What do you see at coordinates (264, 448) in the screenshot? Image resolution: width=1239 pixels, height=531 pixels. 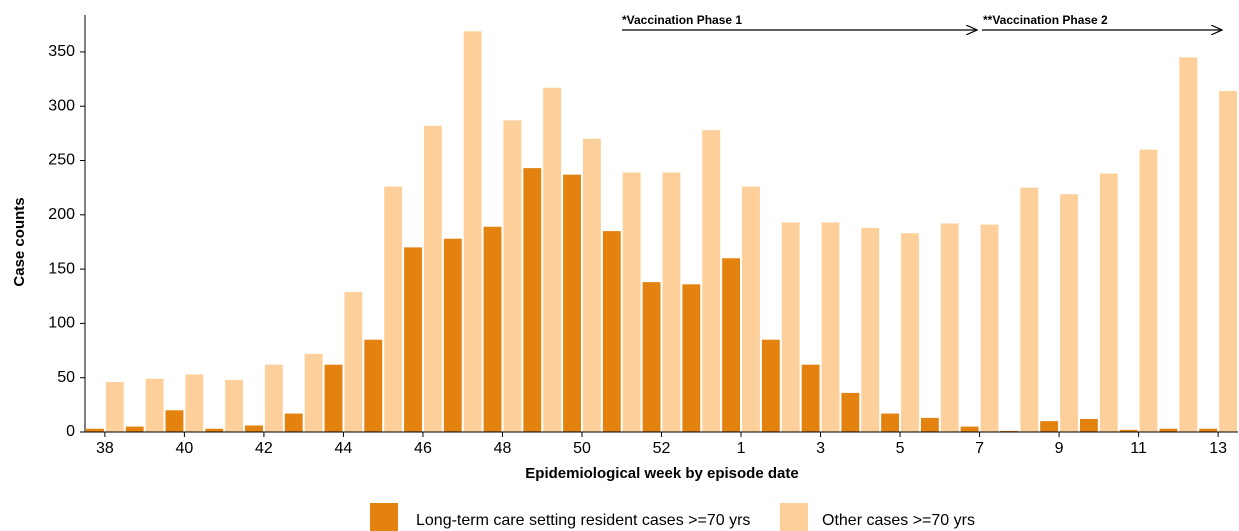 I see `x-tick-label: 42` at bounding box center [264, 448].